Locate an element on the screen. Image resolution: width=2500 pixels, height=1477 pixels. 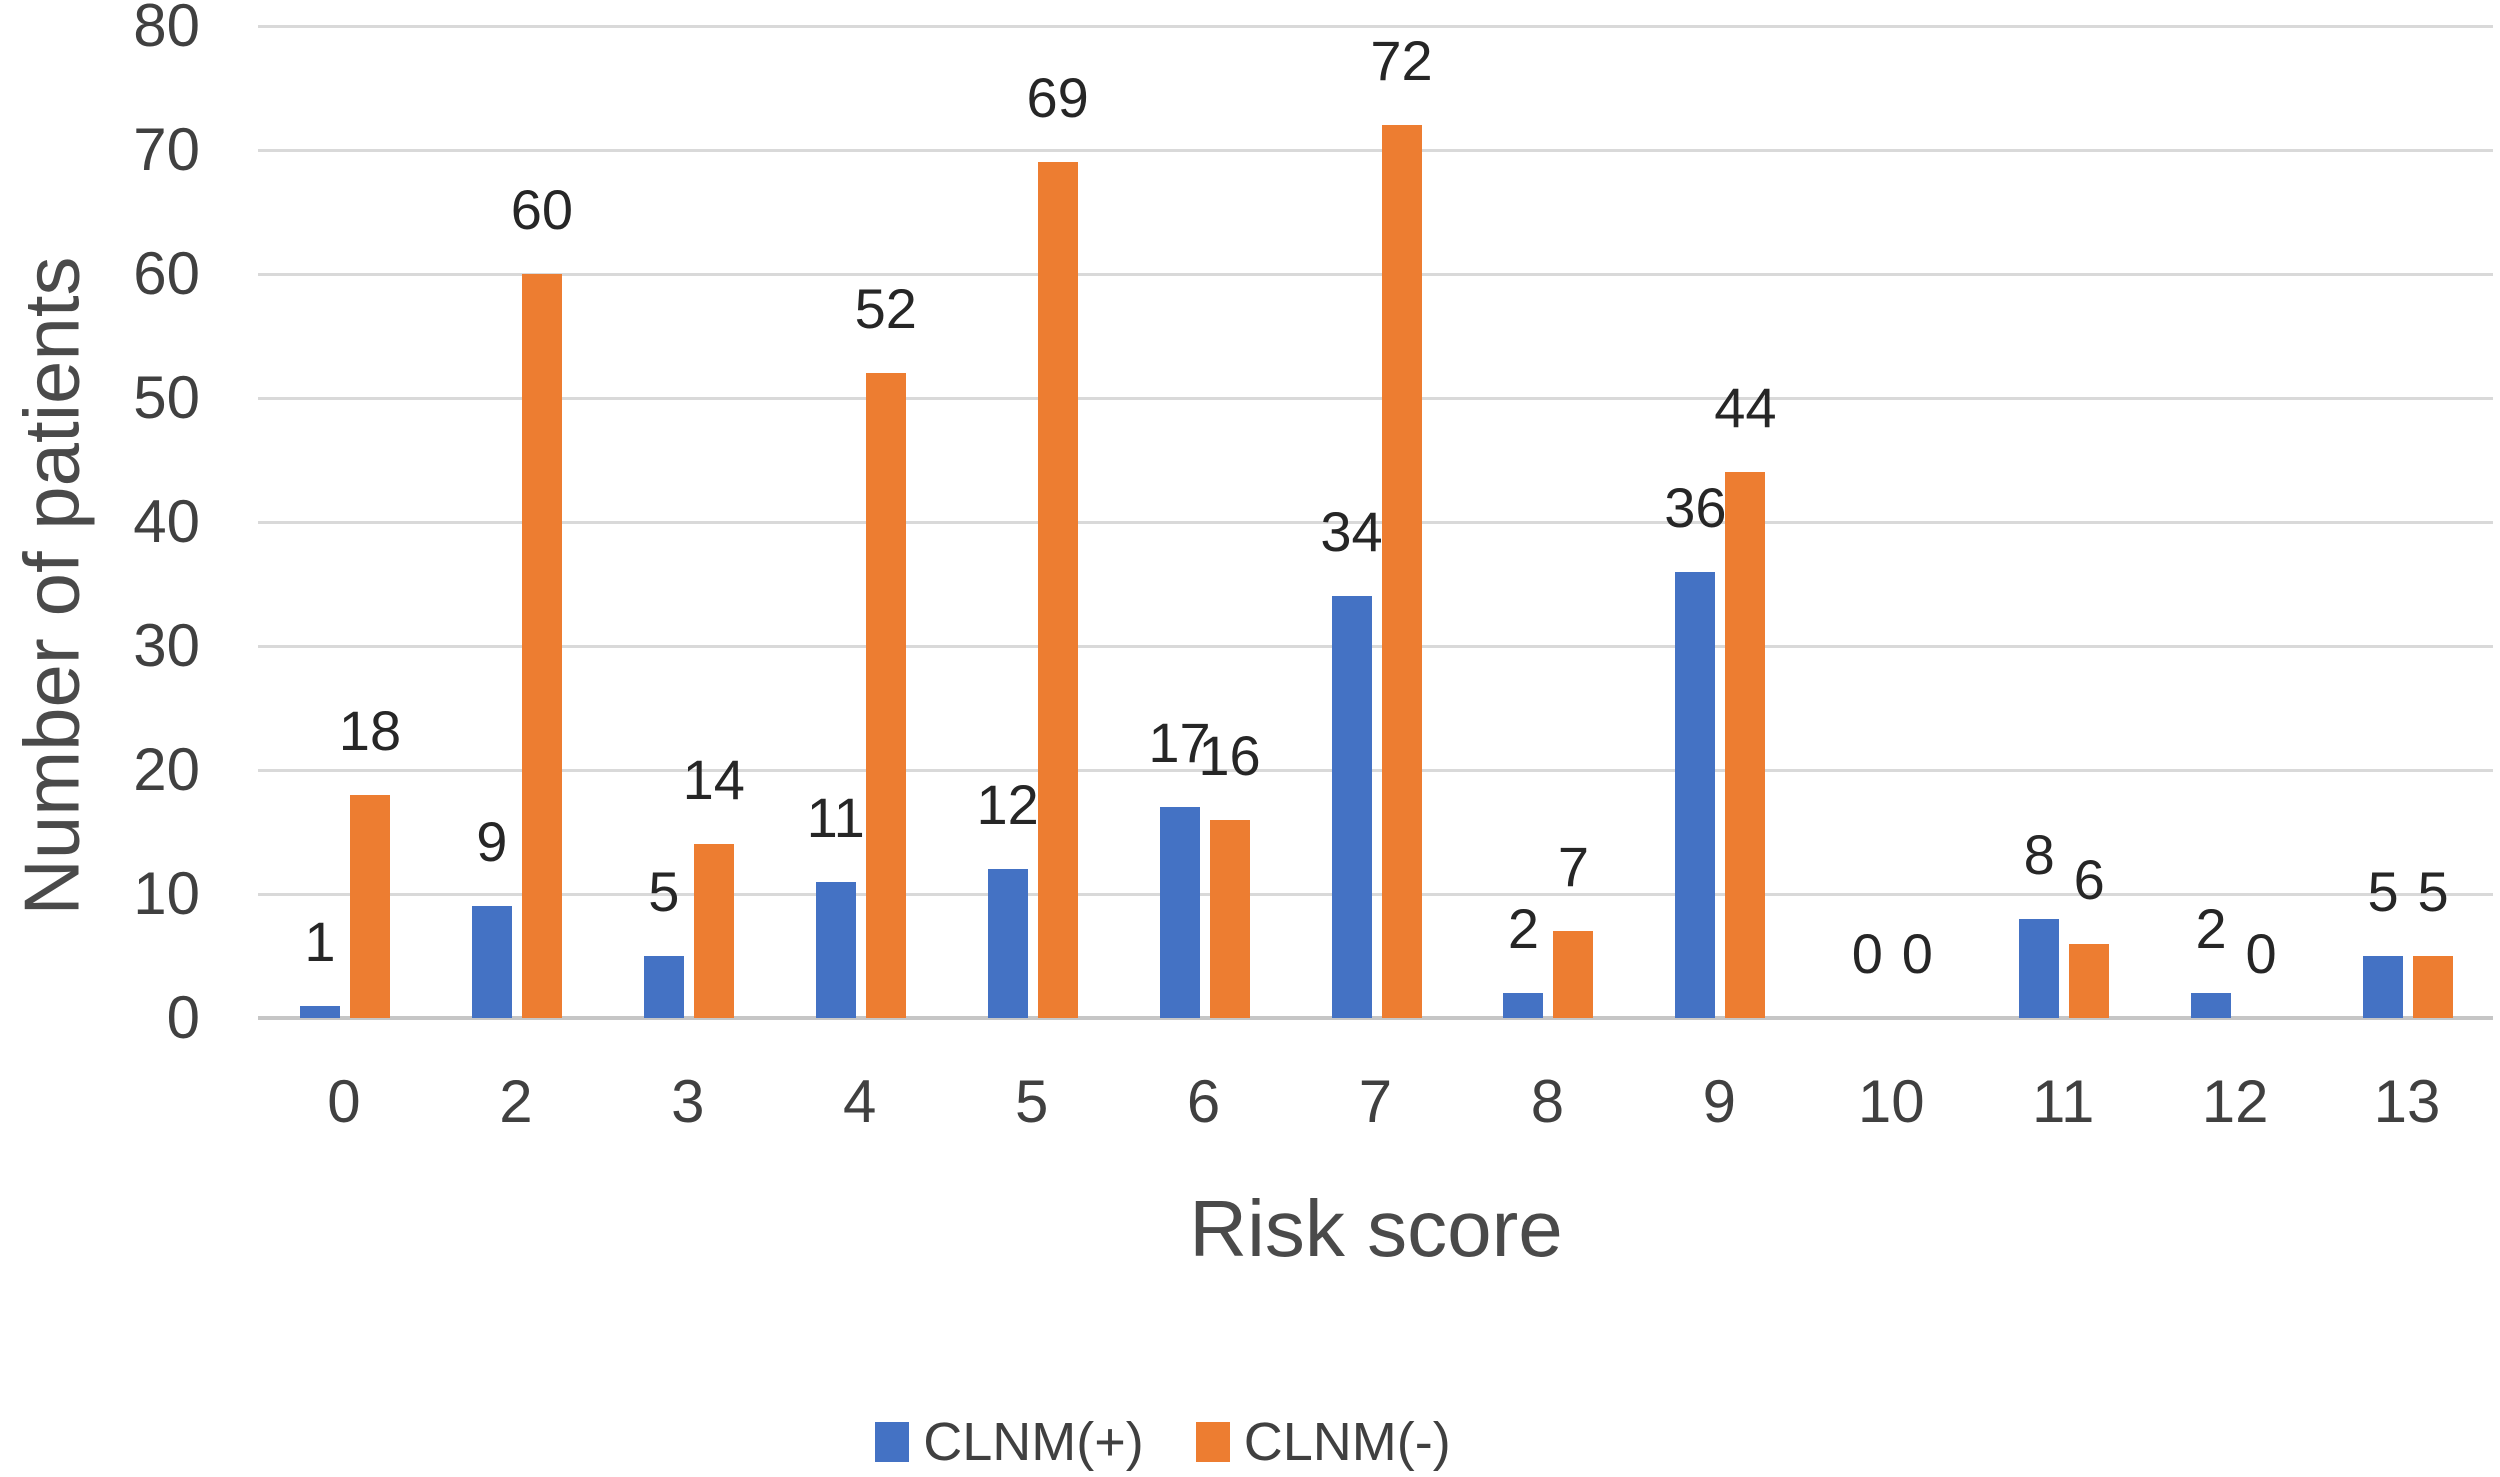
data-label: 11 is located at coordinates (835, 817).